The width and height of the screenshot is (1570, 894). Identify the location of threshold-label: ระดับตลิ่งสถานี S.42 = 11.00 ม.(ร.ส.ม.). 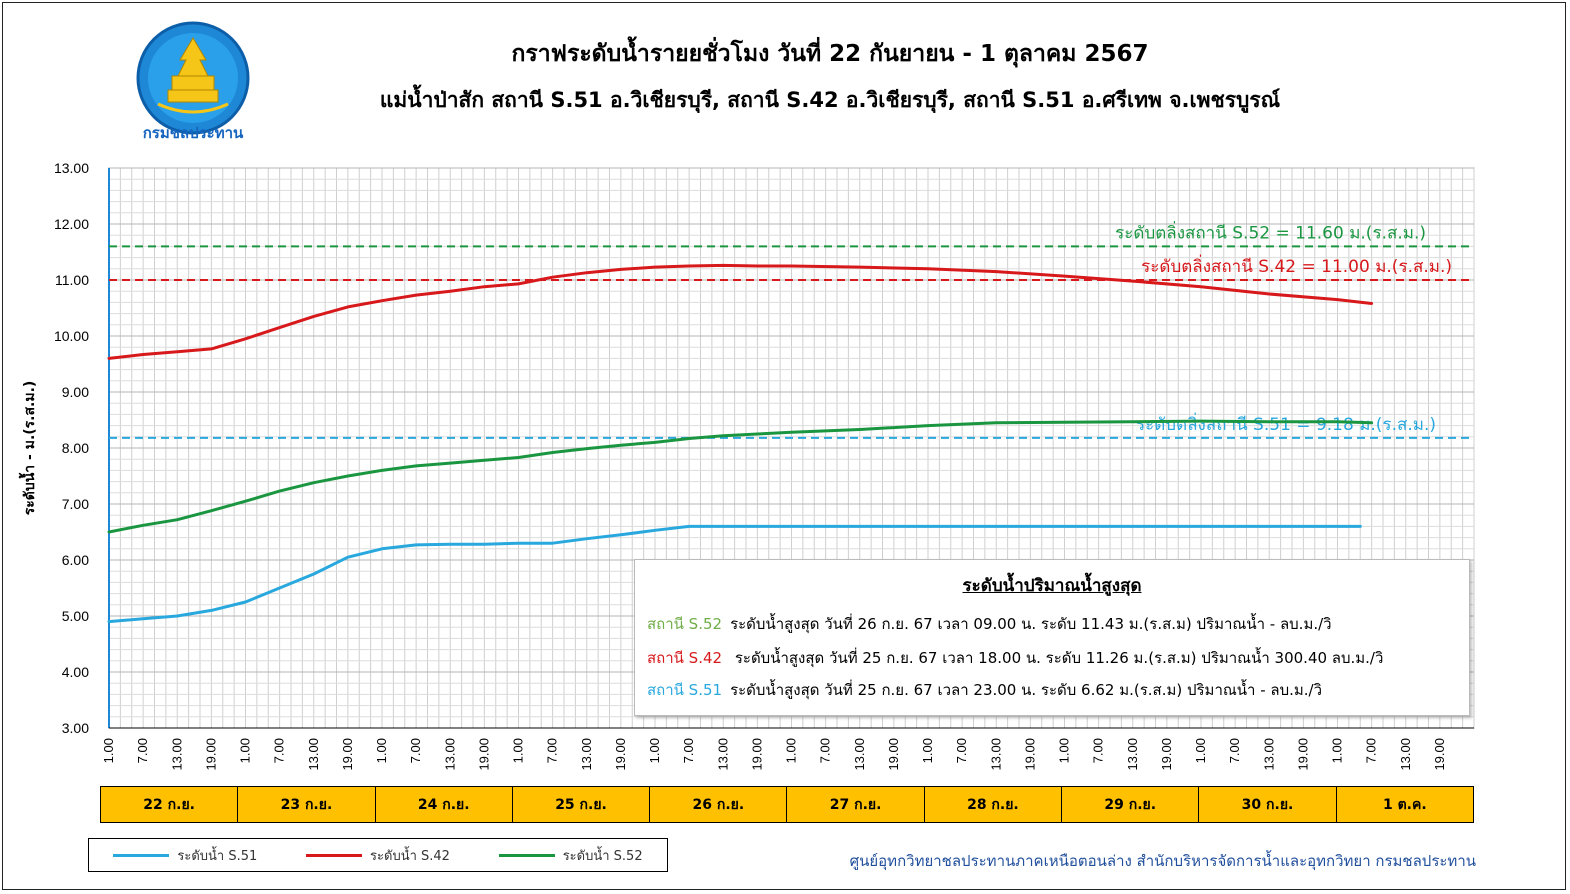
(1296, 265).